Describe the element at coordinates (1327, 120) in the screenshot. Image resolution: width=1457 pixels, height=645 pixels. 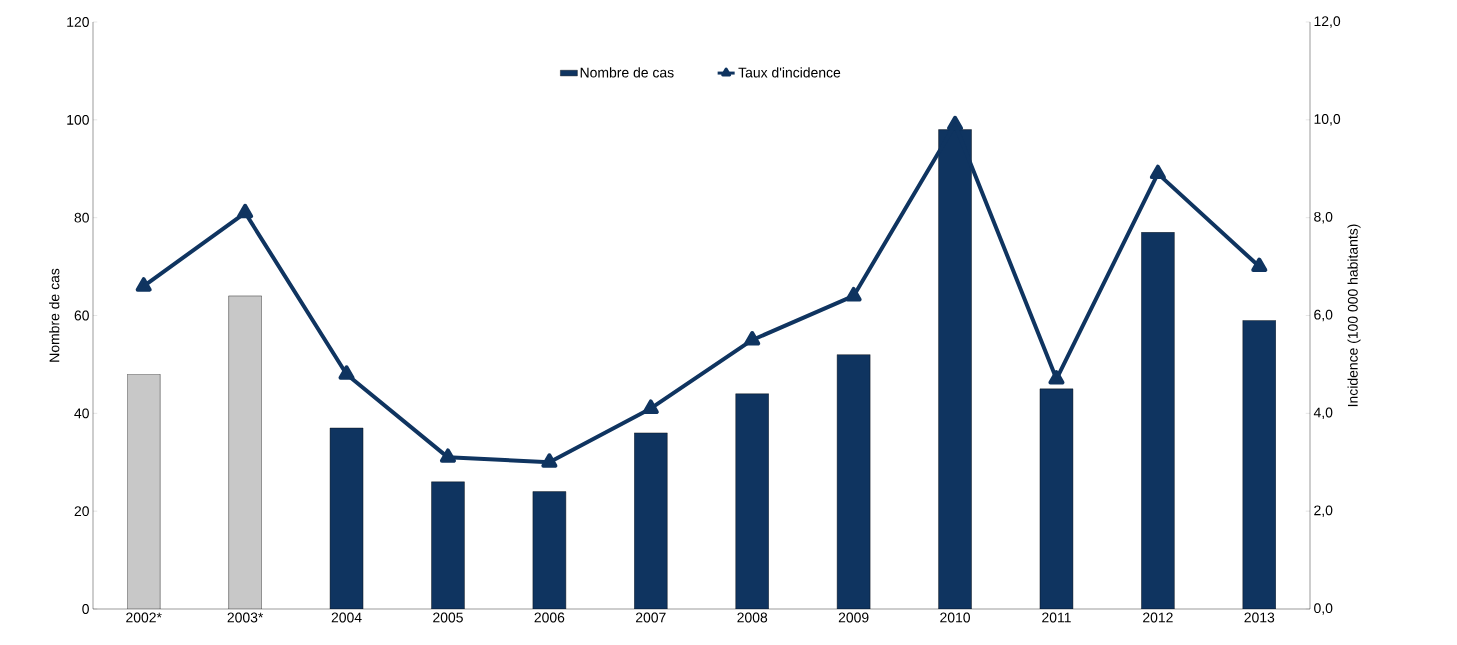
I see `y2-tick-label: 10,0` at that location.